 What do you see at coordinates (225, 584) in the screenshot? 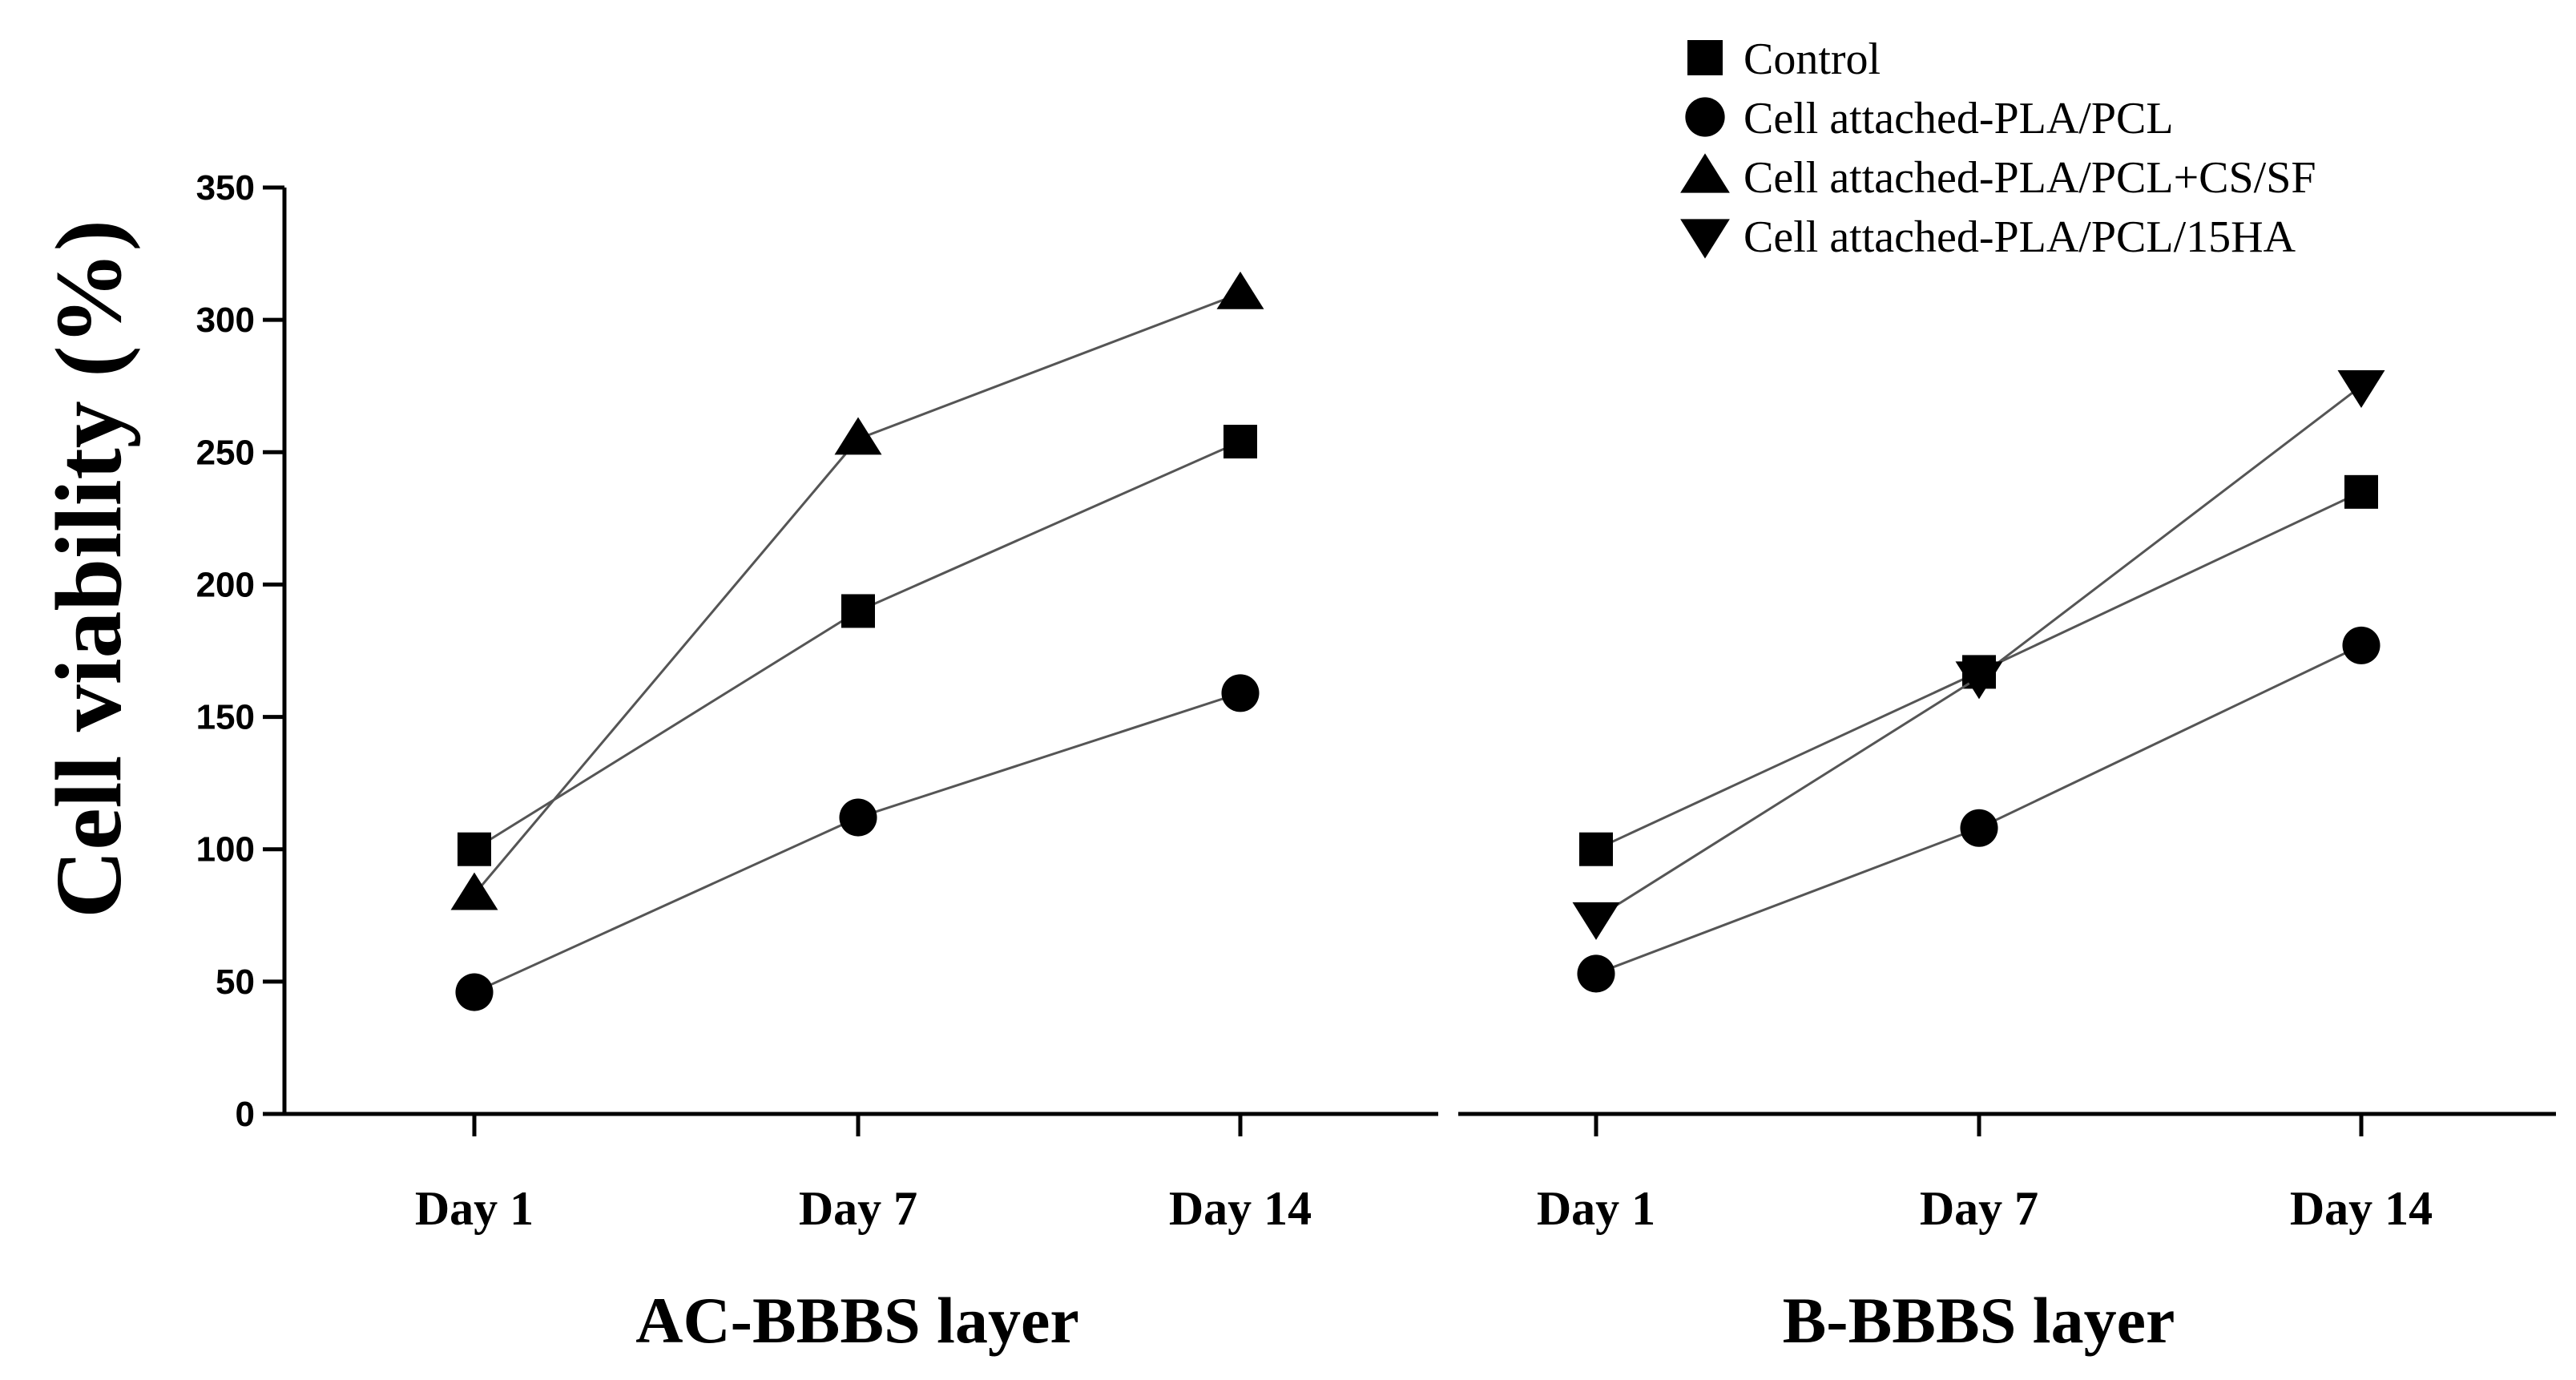
I see `y-tick-label: 200` at bounding box center [225, 584].